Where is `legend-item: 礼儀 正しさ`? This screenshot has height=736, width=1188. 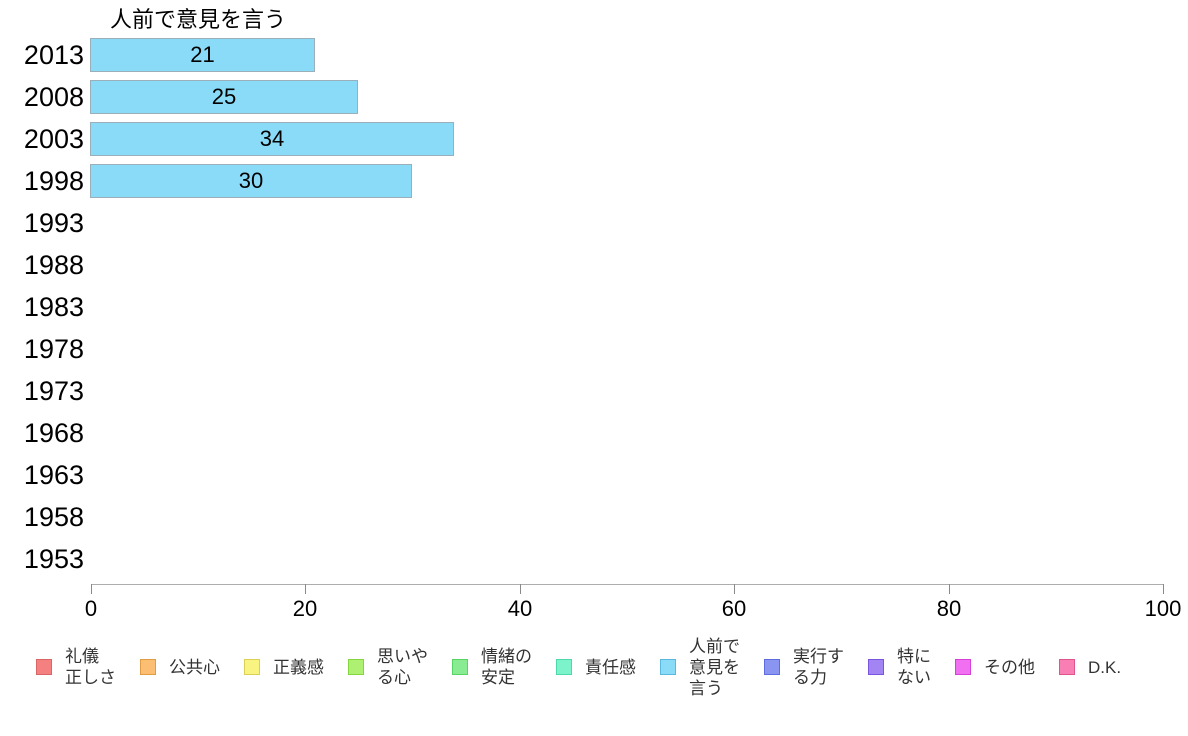
legend-item: 礼儀 正しさ is located at coordinates (76, 667).